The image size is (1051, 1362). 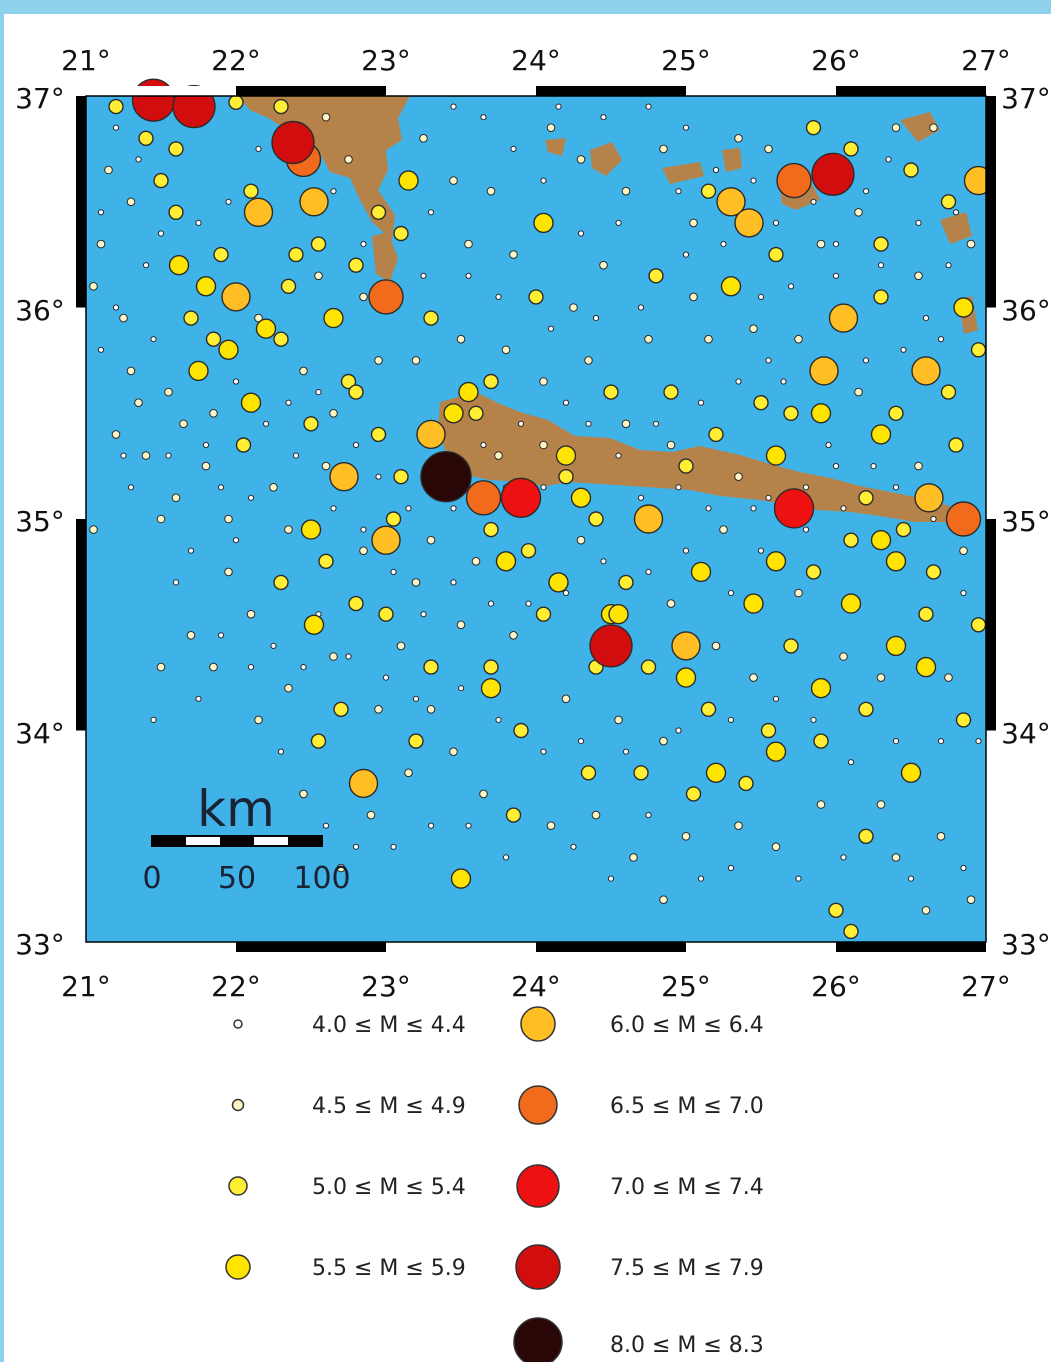 What do you see at coordinates (385, 257) in the screenshot?
I see `kythira-land` at bounding box center [385, 257].